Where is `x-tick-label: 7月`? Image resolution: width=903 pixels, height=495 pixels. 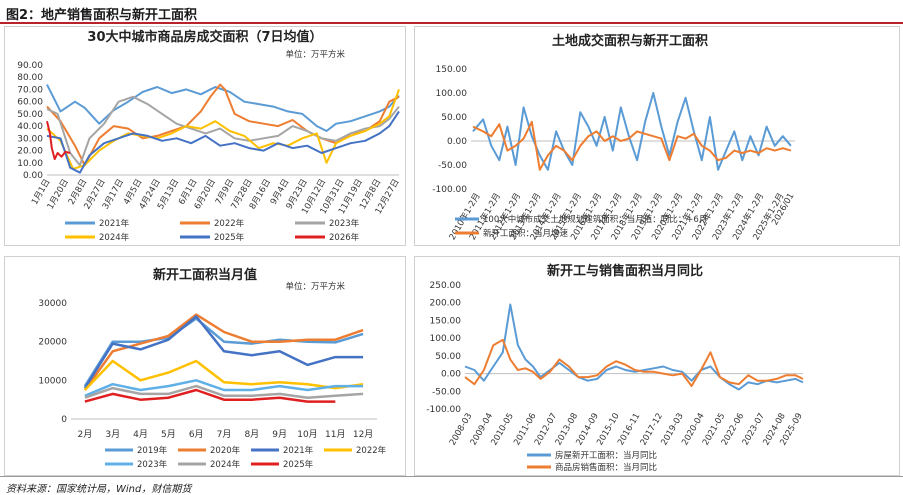
x-tick-label: 7月 is located at coordinates (224, 434).